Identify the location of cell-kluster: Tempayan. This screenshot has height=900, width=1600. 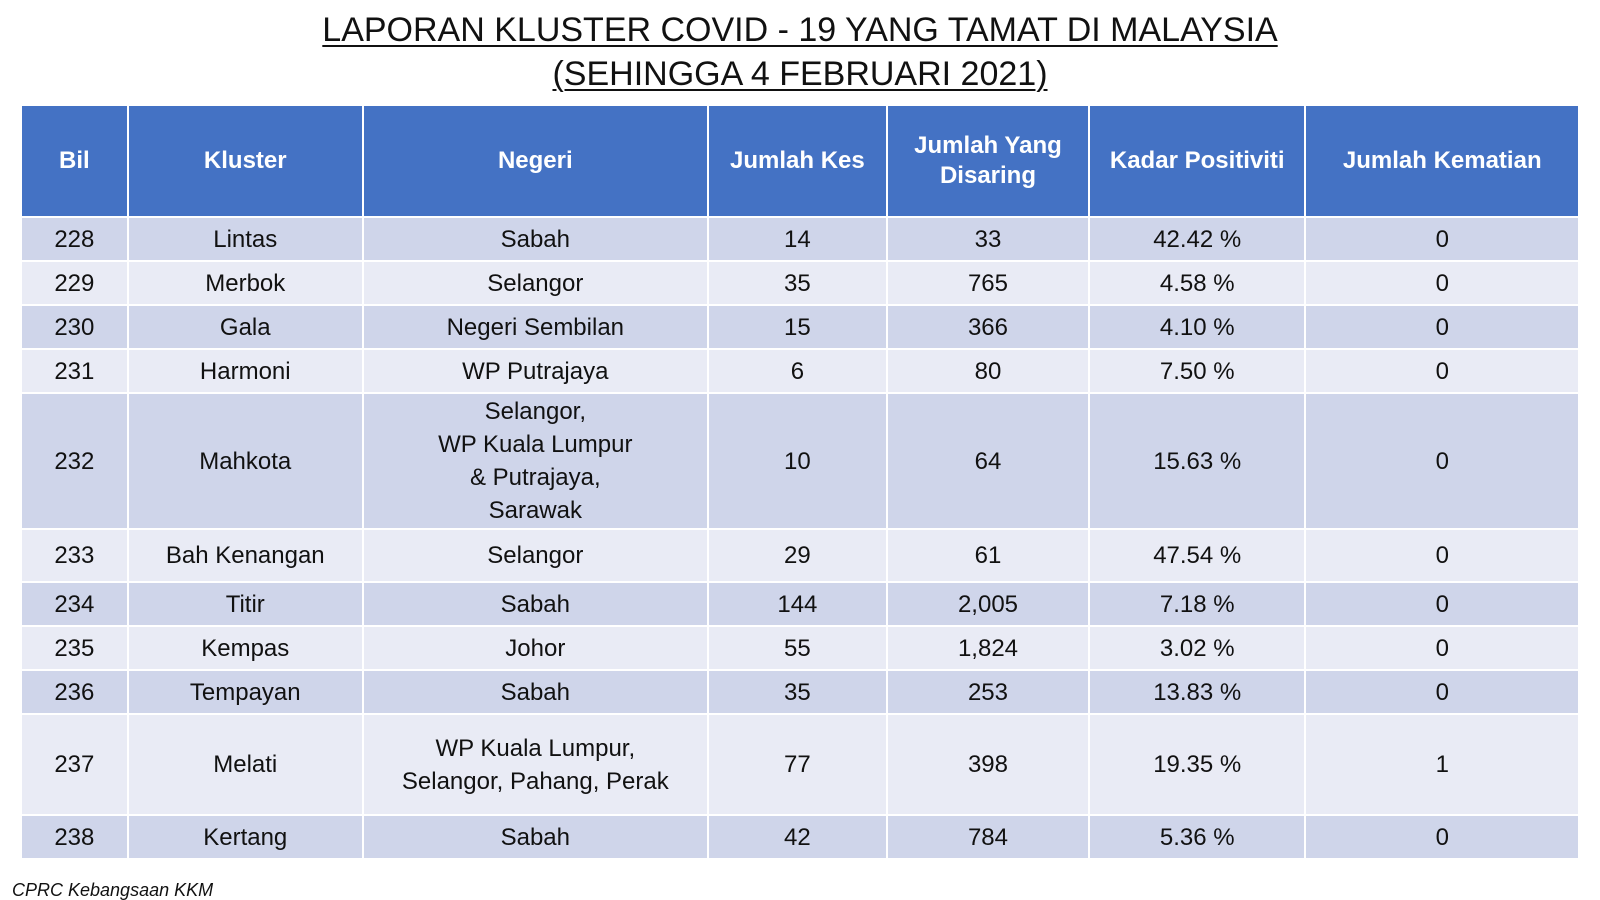
(245, 692).